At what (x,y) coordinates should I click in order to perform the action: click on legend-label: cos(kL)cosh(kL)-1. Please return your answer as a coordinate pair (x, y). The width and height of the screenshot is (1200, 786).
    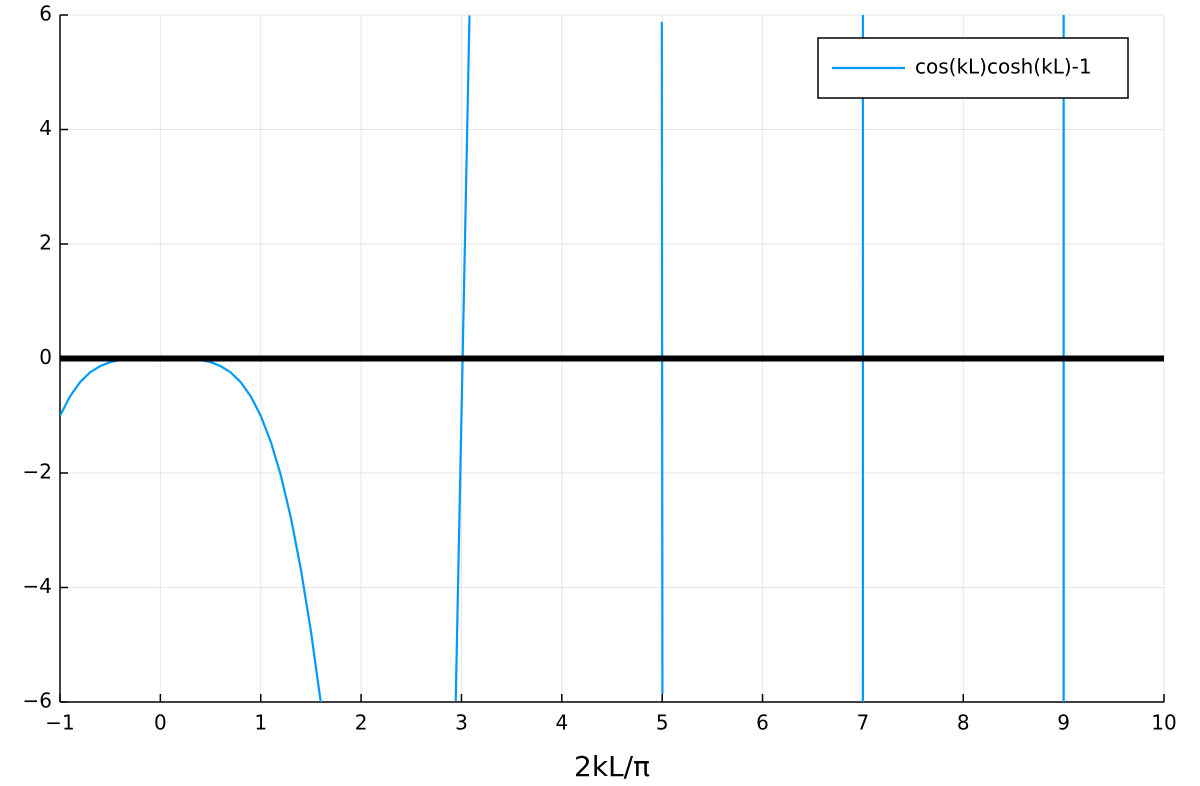
    Looking at the image, I should click on (1003, 67).